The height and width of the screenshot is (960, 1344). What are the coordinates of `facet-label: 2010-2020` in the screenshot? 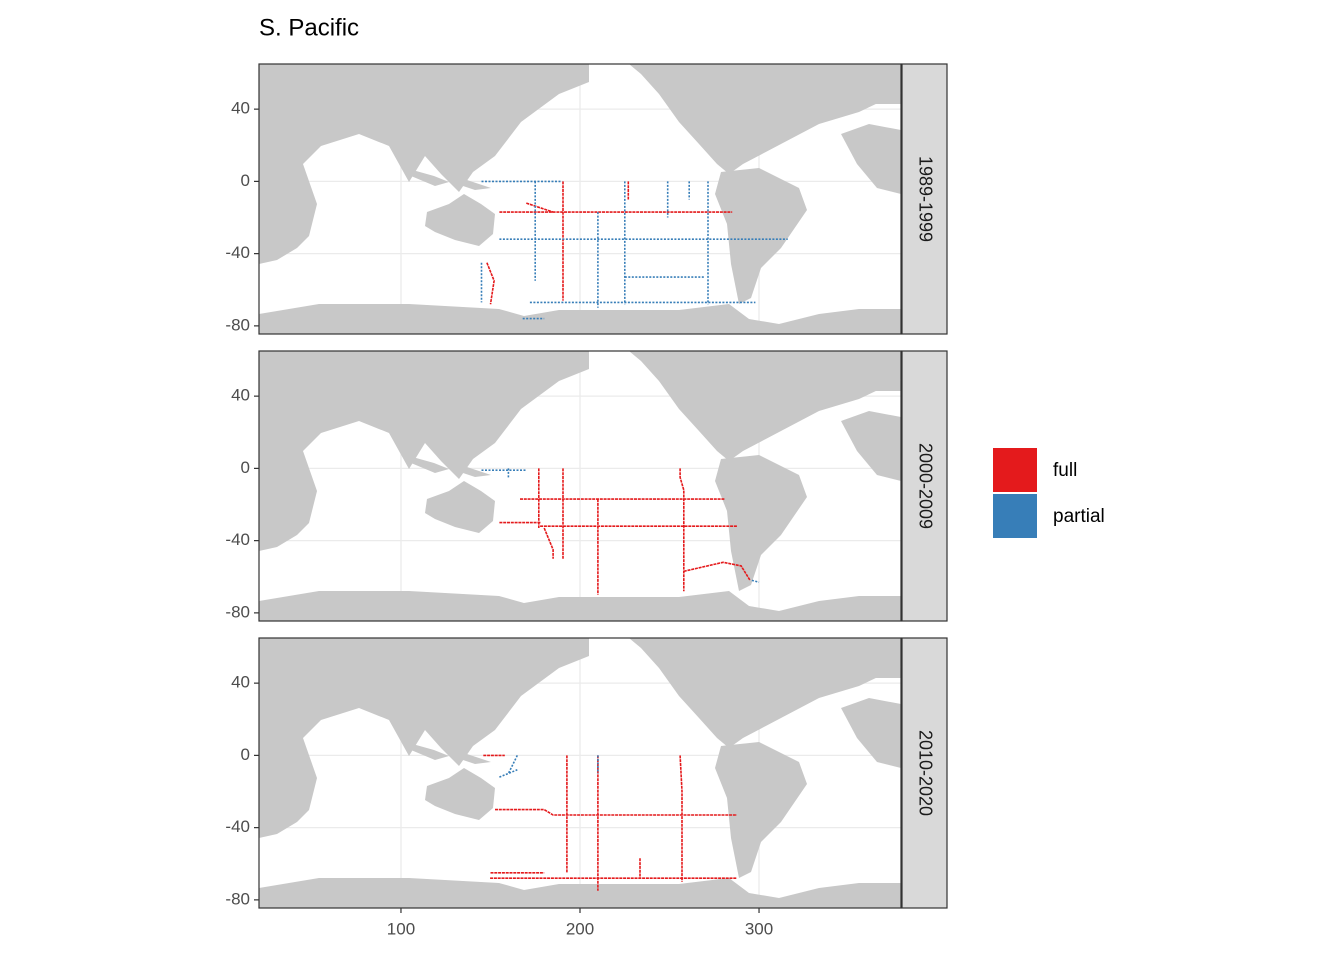 It's located at (925, 773).